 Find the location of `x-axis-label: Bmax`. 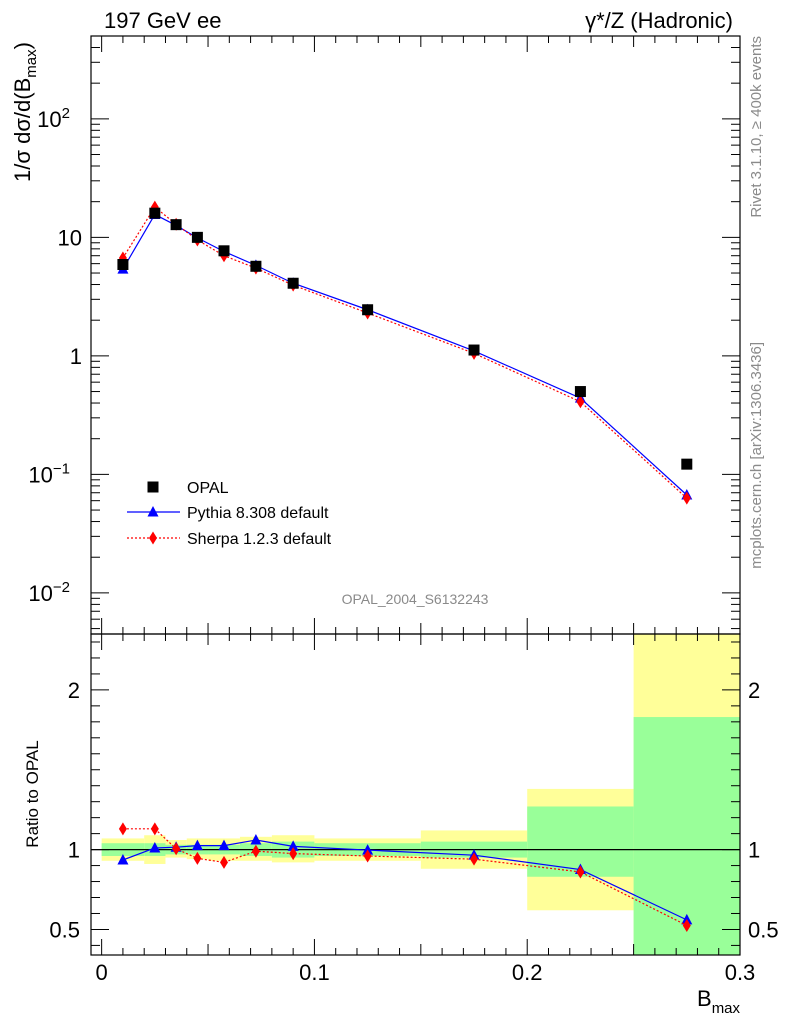

x-axis-label: Bmax is located at coordinates (719, 1001).